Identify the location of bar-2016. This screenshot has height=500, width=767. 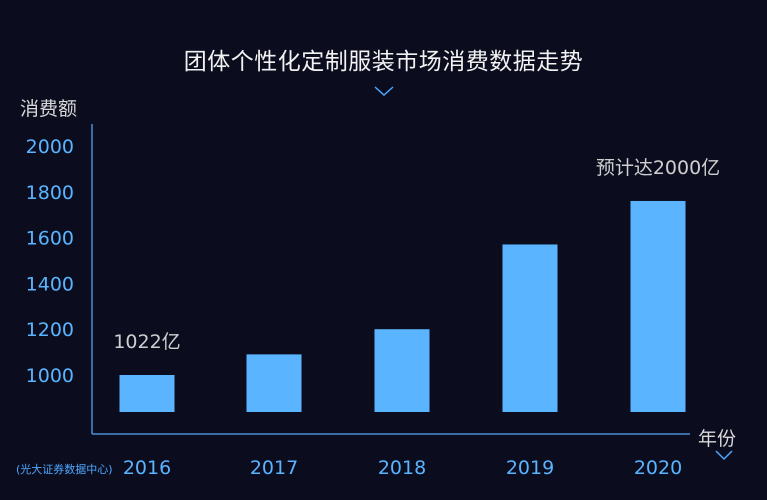
(147, 393).